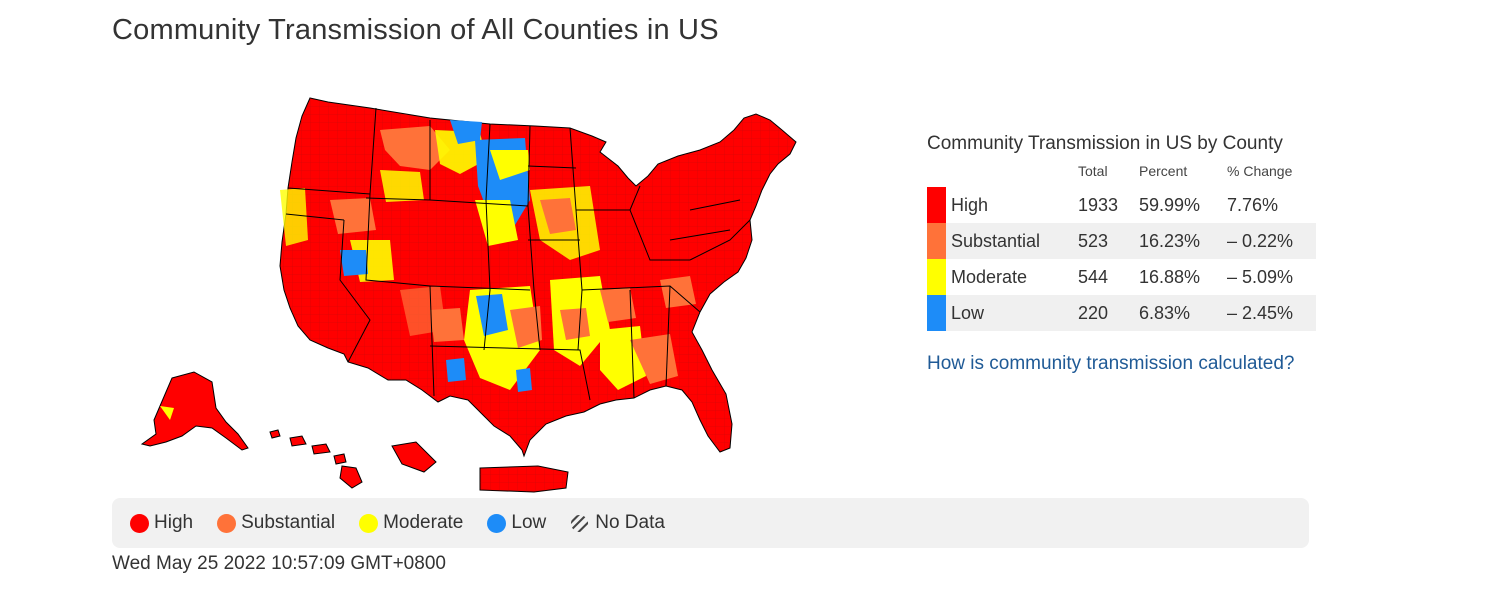 This screenshot has width=1500, height=600. What do you see at coordinates (1098, 204) in the screenshot?
I see `total-value: 1933` at bounding box center [1098, 204].